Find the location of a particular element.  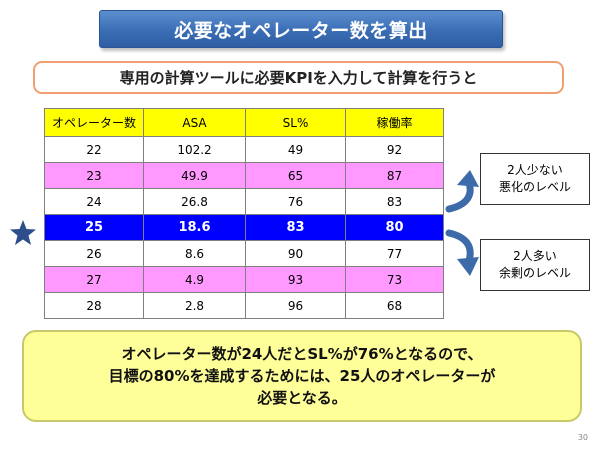

callout-line: 2人多い is located at coordinates (535, 256).